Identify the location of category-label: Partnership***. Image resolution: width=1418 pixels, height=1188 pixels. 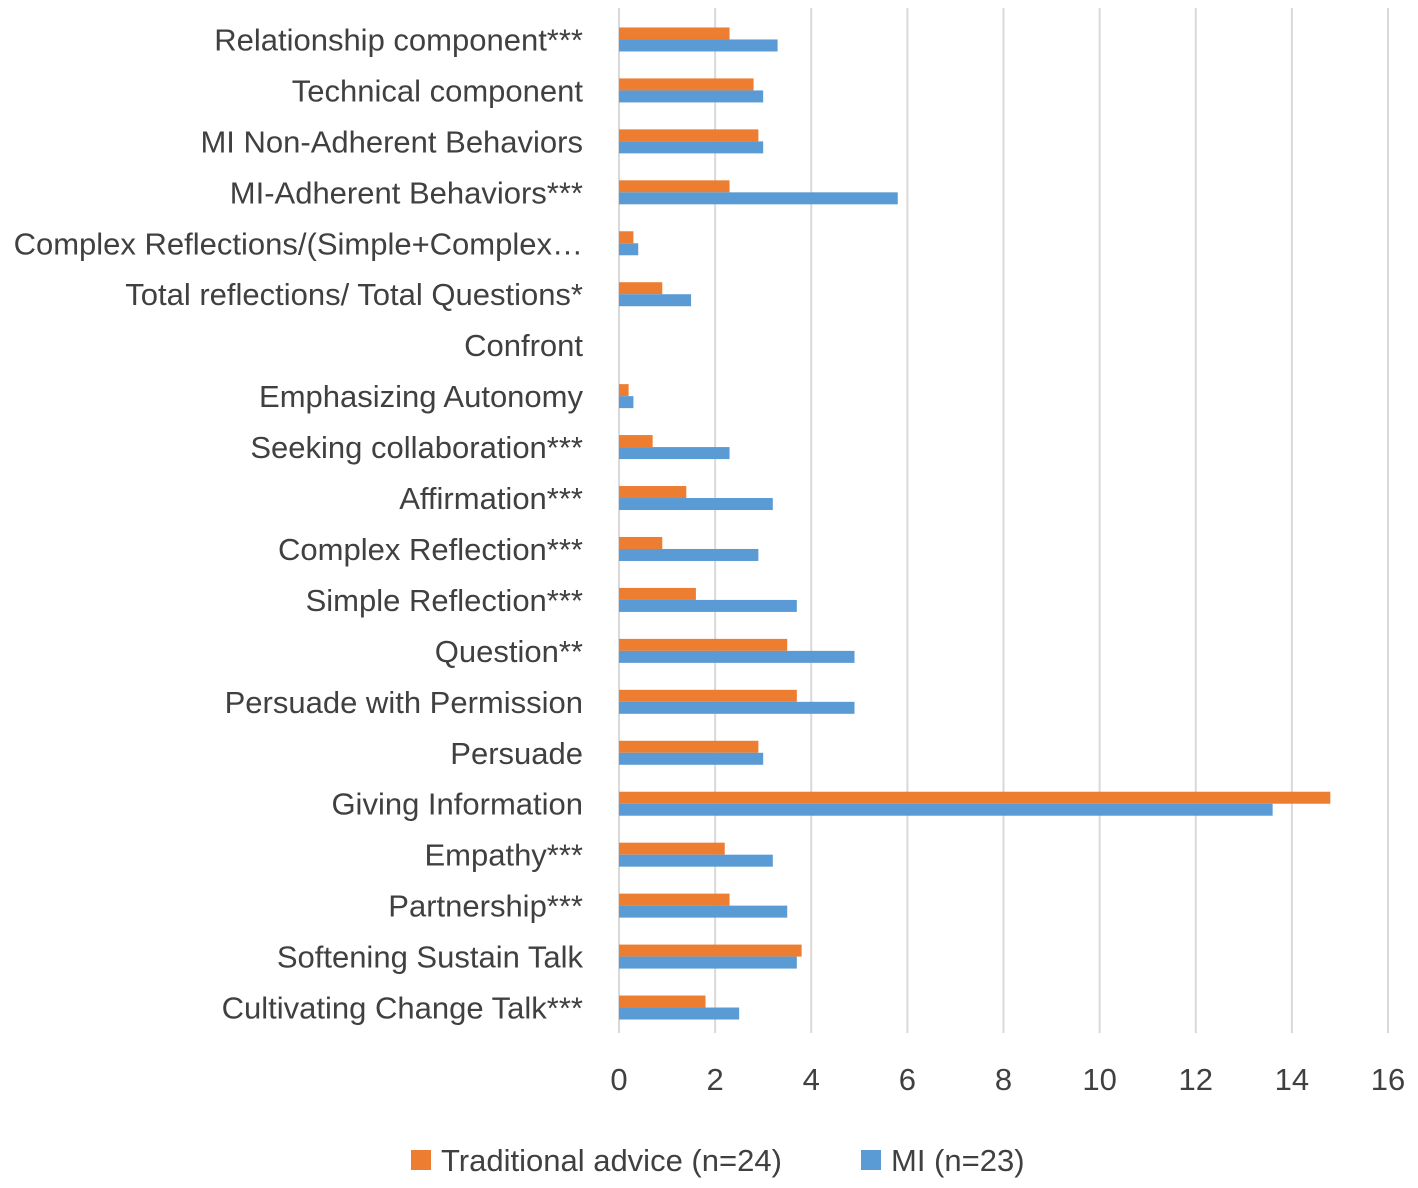
(485, 906).